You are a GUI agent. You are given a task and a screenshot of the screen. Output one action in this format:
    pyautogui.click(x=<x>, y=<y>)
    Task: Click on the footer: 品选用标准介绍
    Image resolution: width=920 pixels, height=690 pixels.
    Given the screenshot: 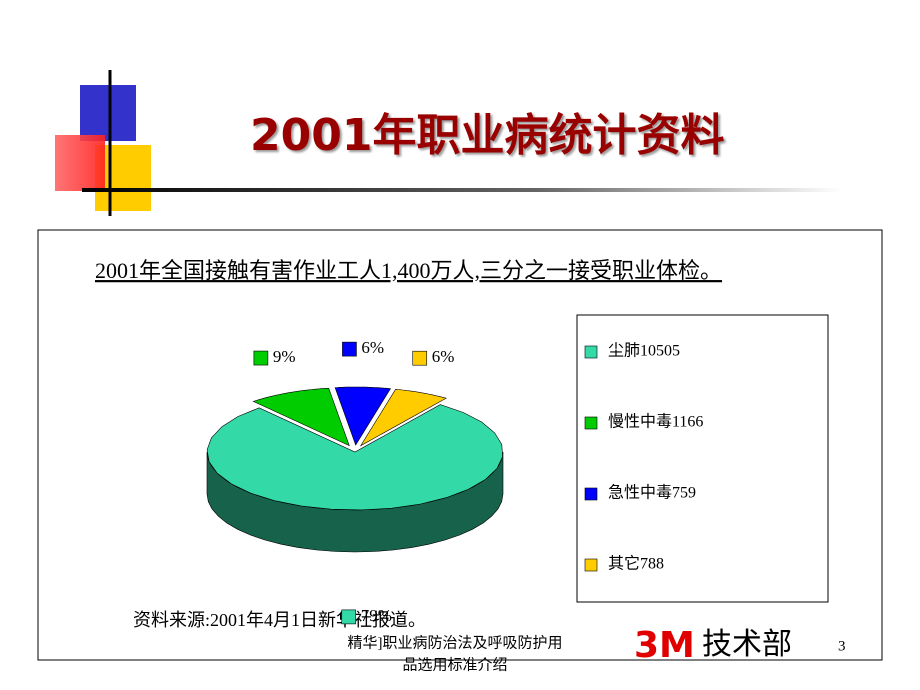 What is the action you would take?
    pyautogui.click(x=454, y=664)
    